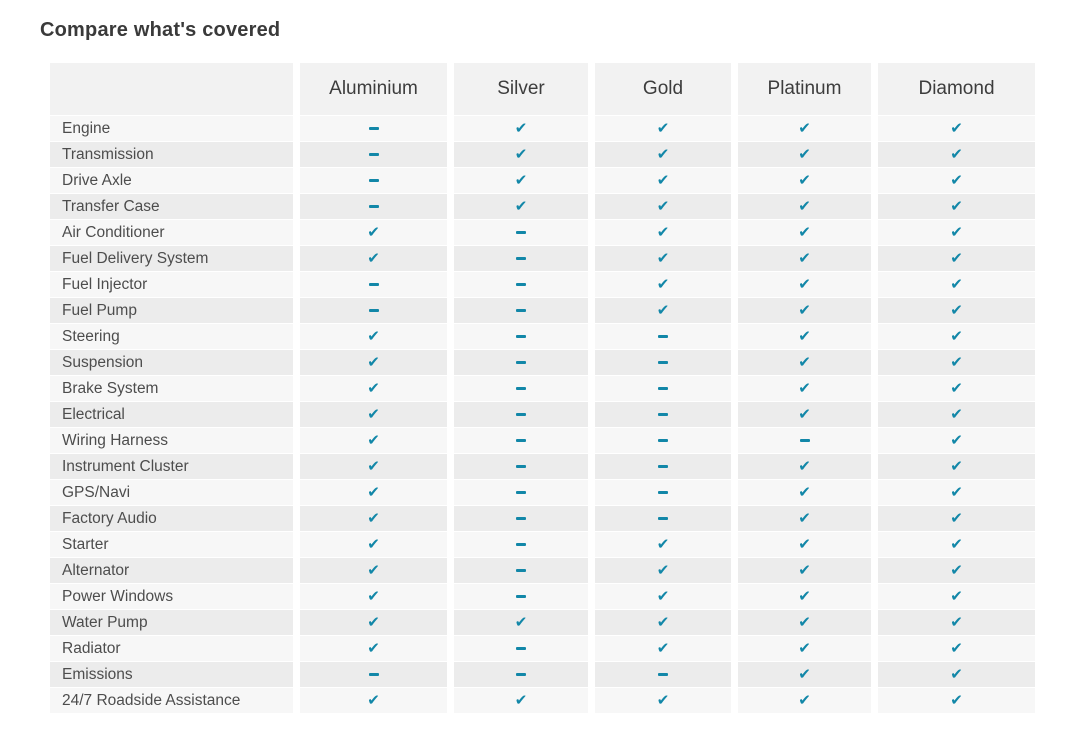 The image size is (1080, 743). I want to click on row-label: Suspension, so click(171, 362).